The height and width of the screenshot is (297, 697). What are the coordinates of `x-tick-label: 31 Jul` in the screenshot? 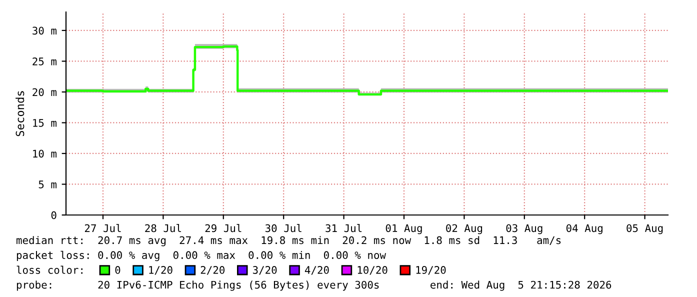 It's located at (344, 228).